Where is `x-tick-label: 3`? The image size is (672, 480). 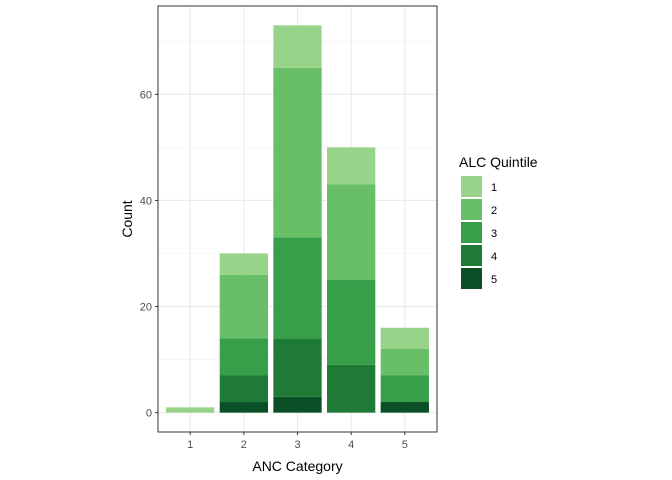
x-tick-label: 3 is located at coordinates (297, 445).